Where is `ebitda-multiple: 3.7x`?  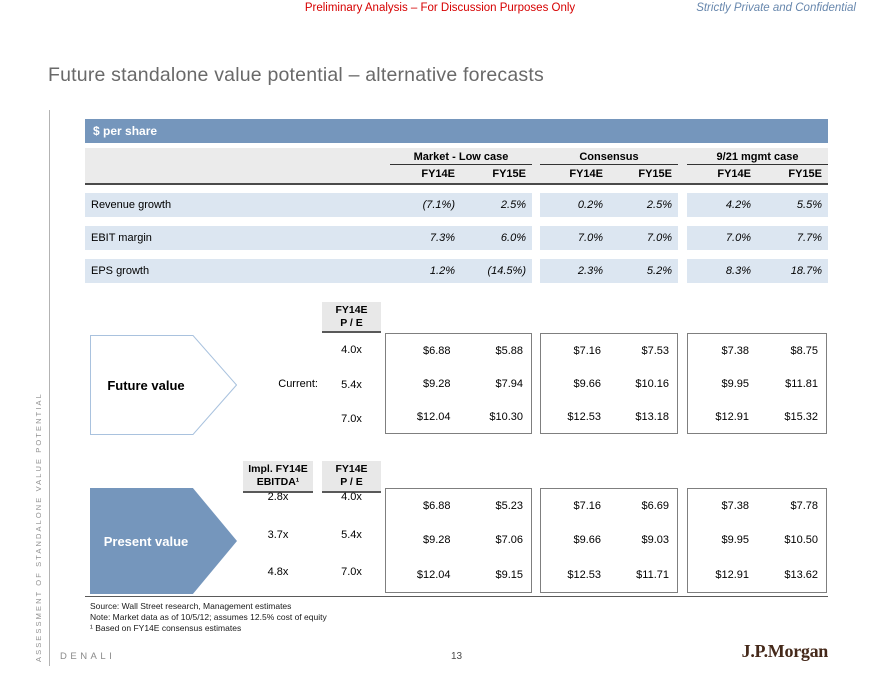
ebitda-multiple: 3.7x is located at coordinates (278, 534).